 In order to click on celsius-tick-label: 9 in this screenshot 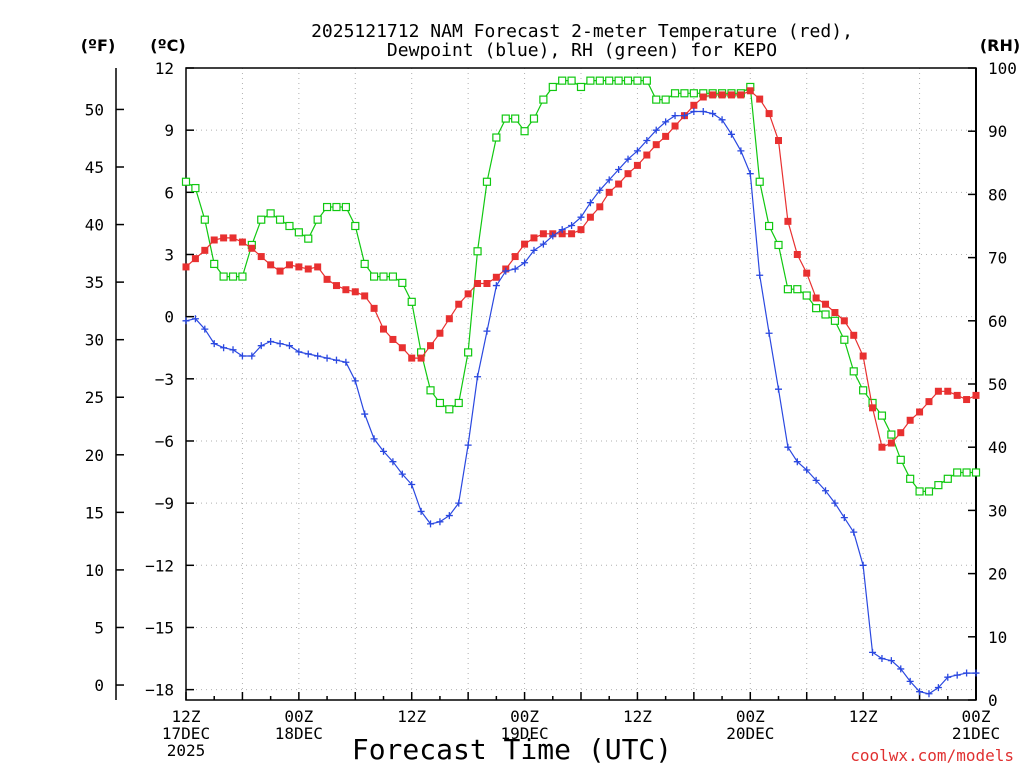, I will do `click(169, 130)`.